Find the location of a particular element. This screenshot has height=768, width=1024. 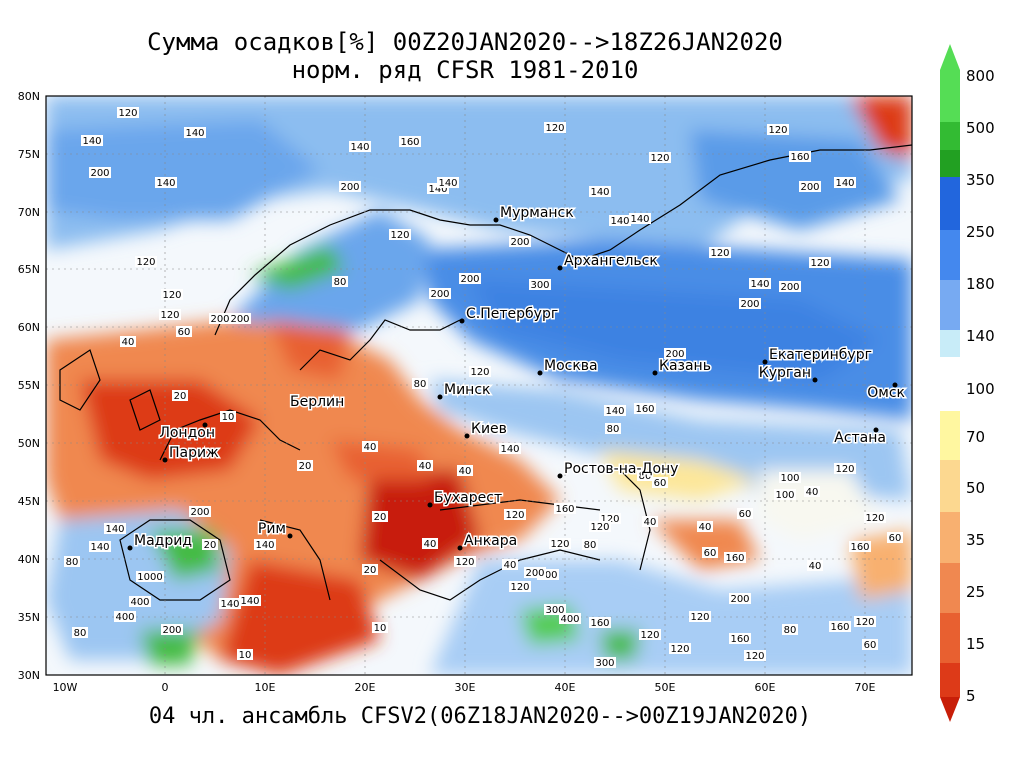

contour-label: 60 is located at coordinates (870, 645).